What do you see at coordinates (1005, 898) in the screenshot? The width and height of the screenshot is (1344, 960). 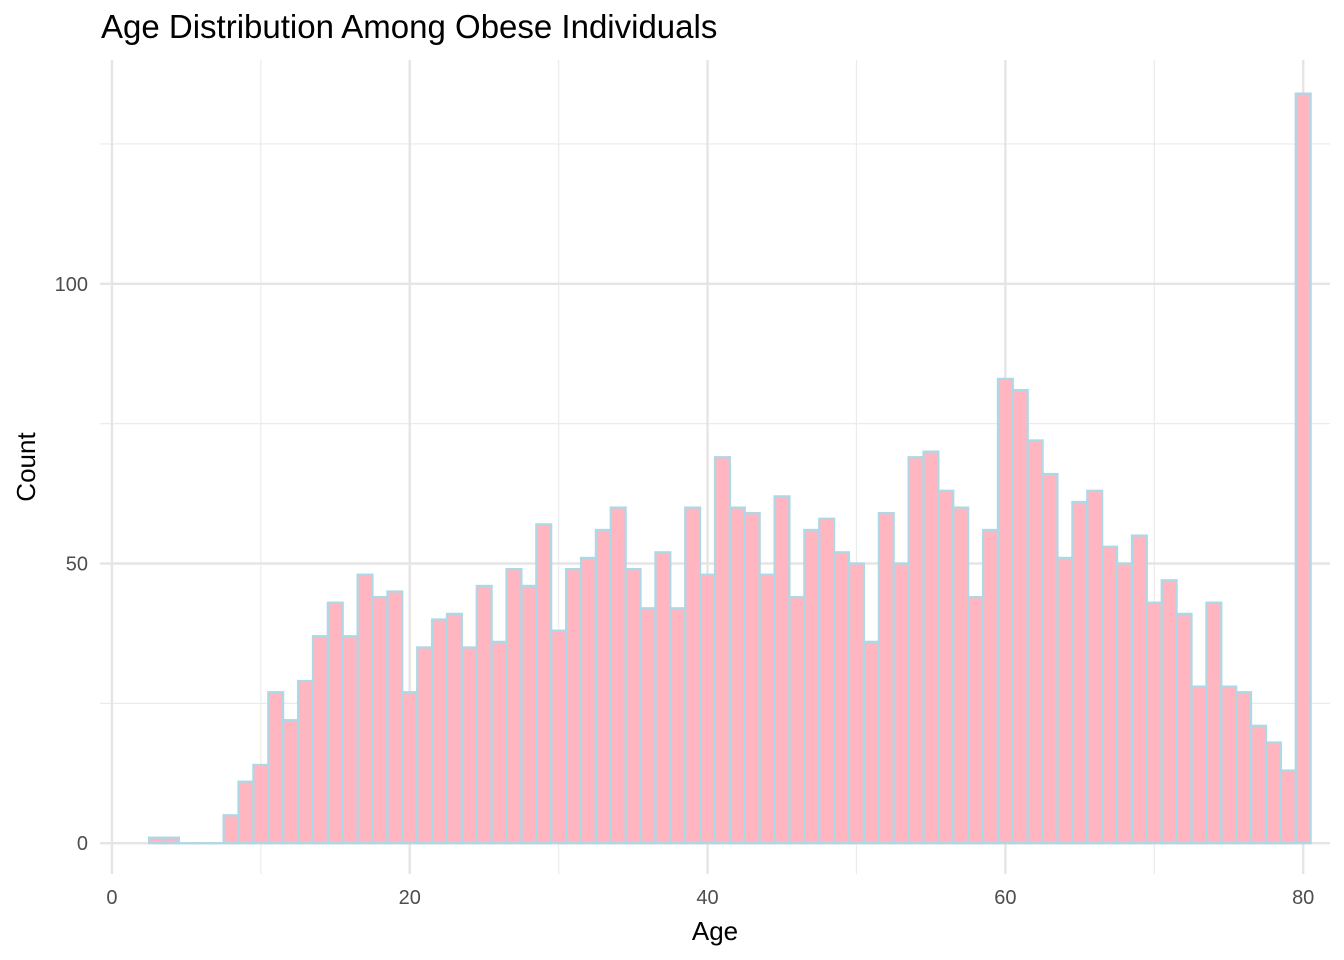 I see `x-tick-label: 60` at bounding box center [1005, 898].